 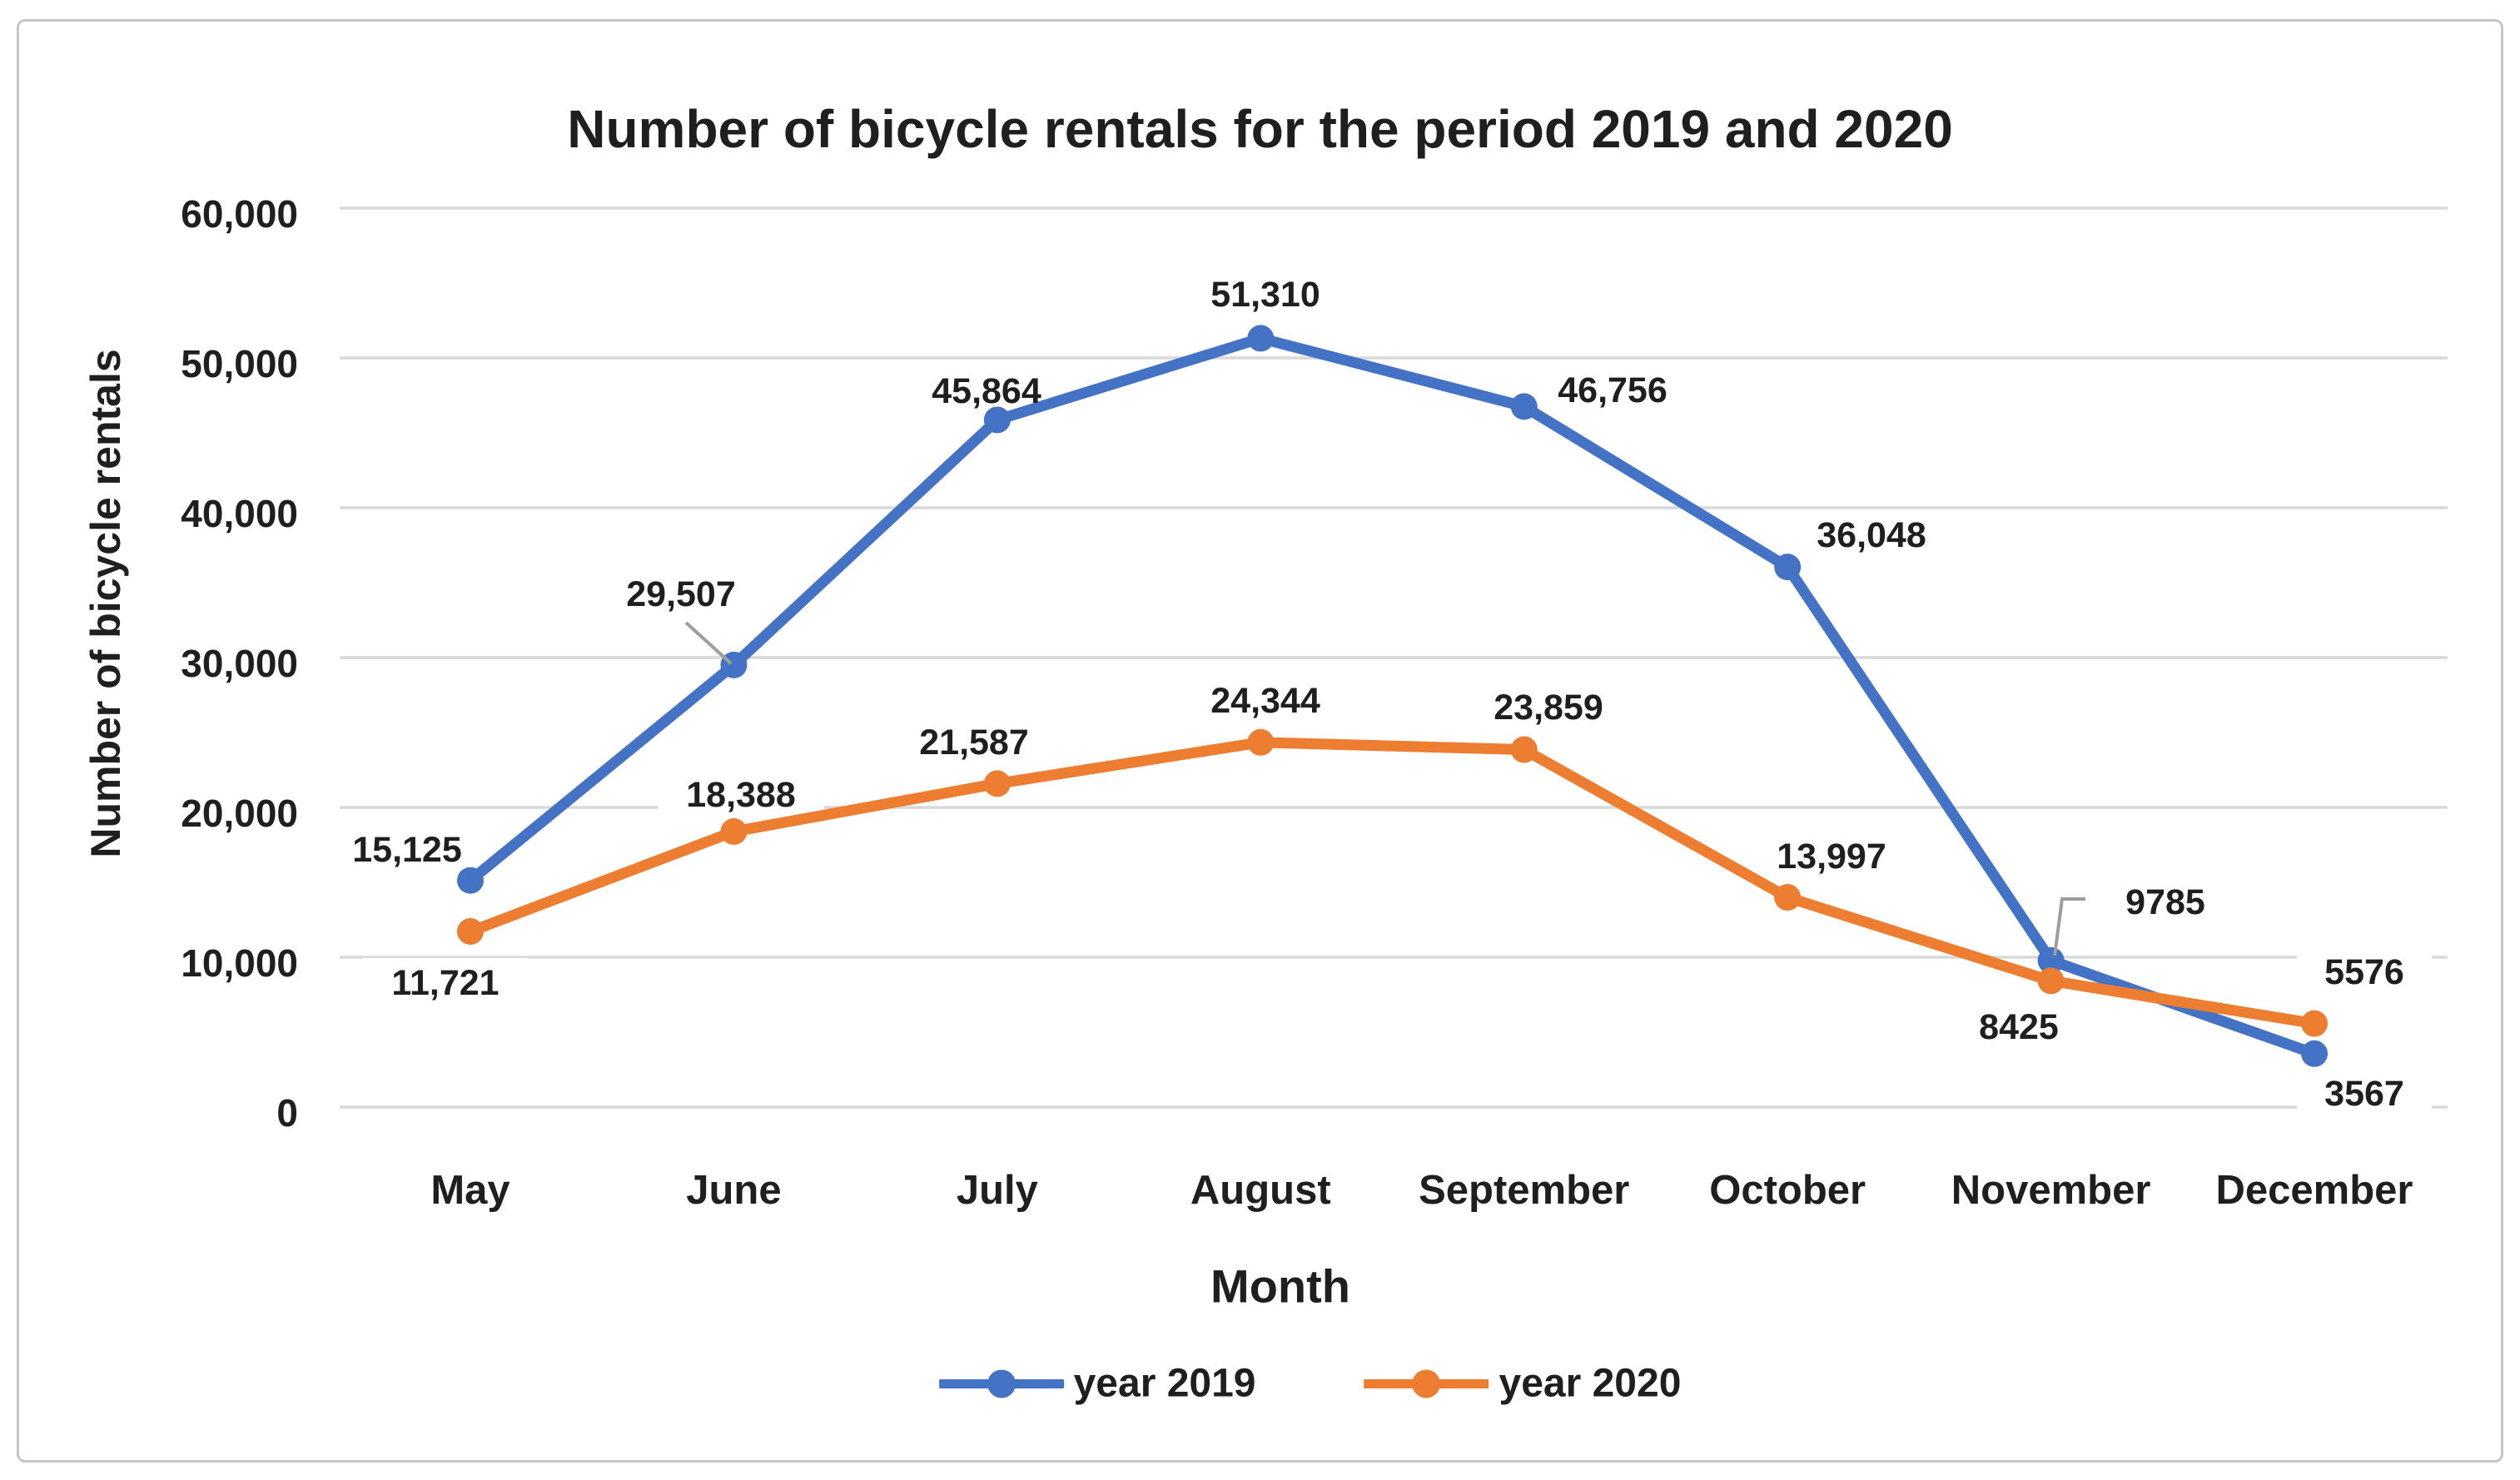 I want to click on legend-marker-2020, so click(x=1426, y=1384).